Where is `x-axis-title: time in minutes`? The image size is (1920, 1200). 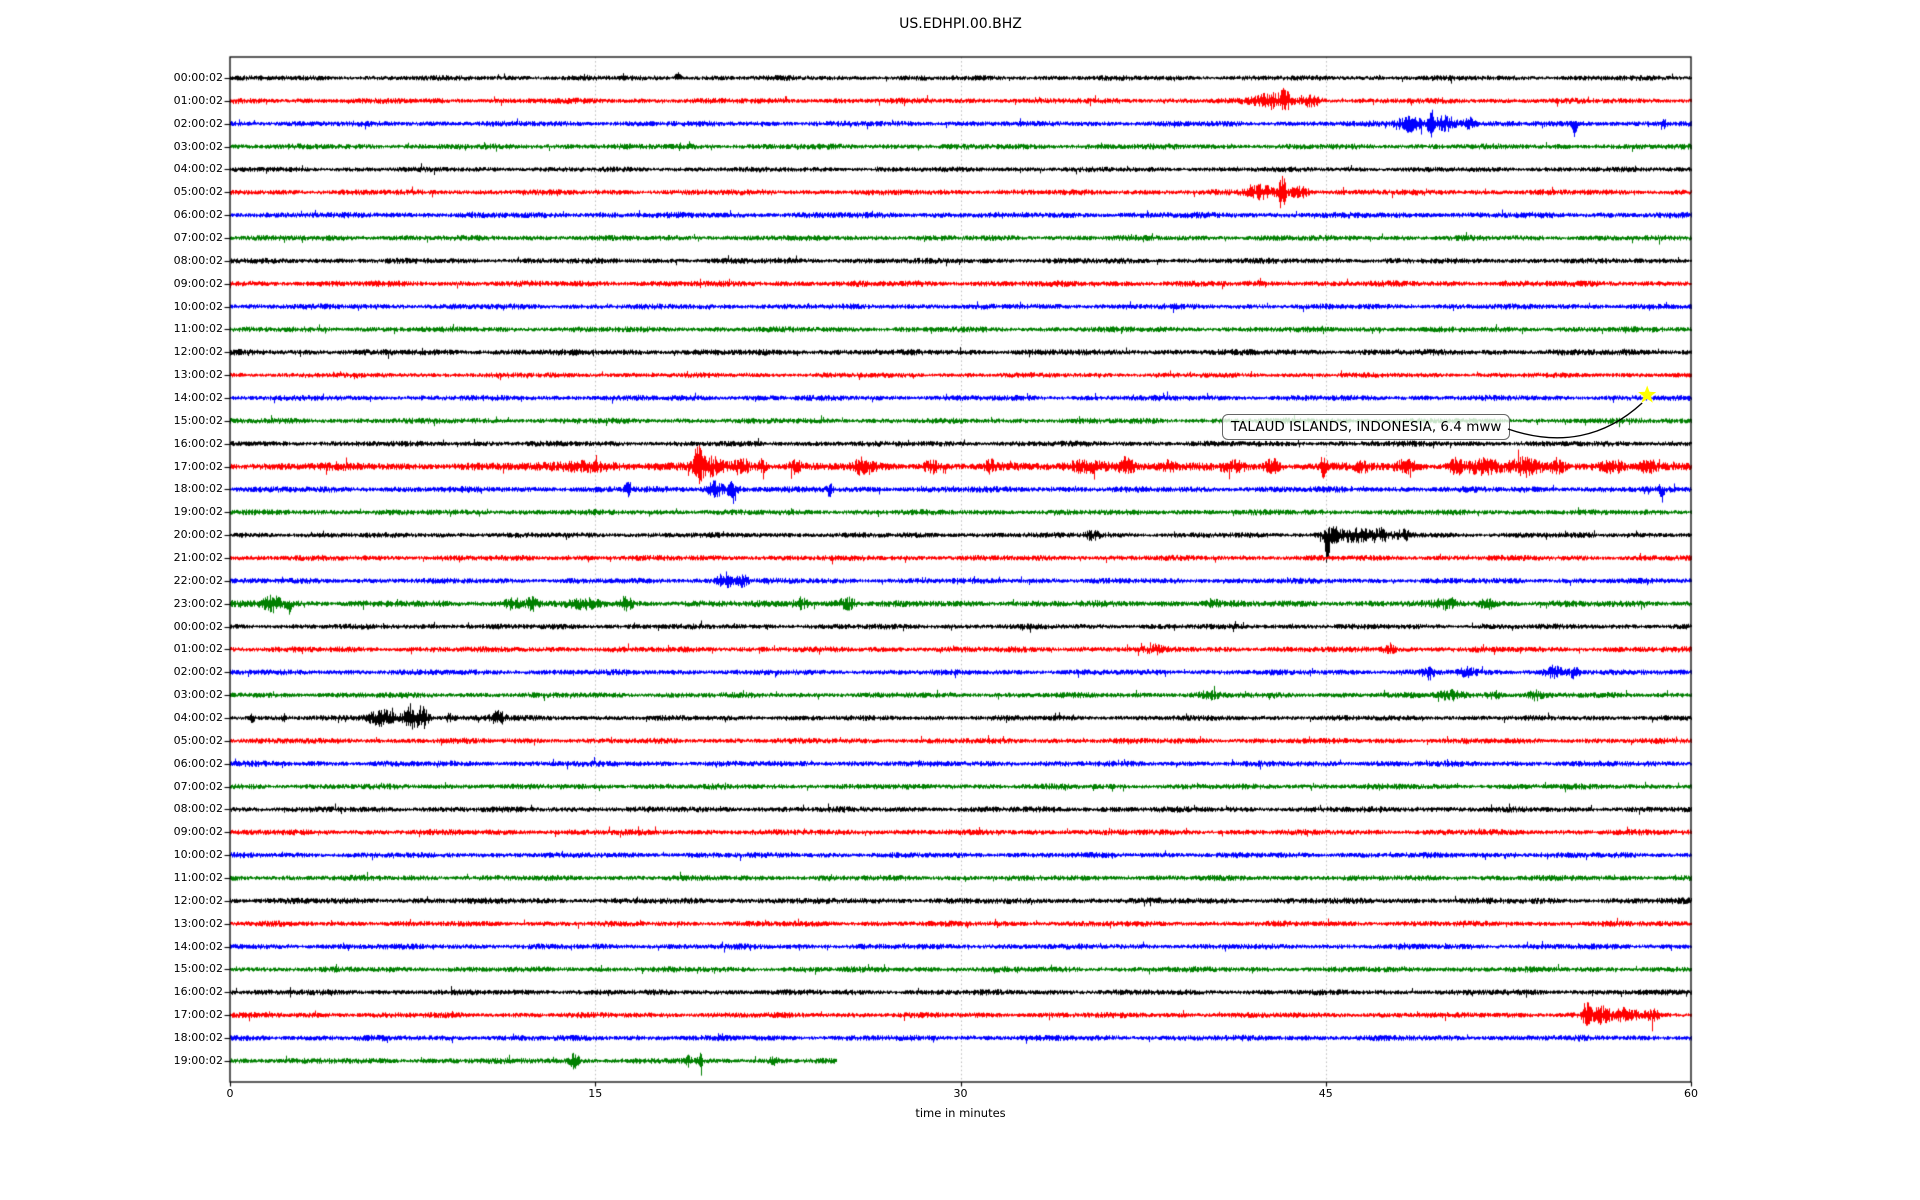 x-axis-title: time in minutes is located at coordinates (960, 1113).